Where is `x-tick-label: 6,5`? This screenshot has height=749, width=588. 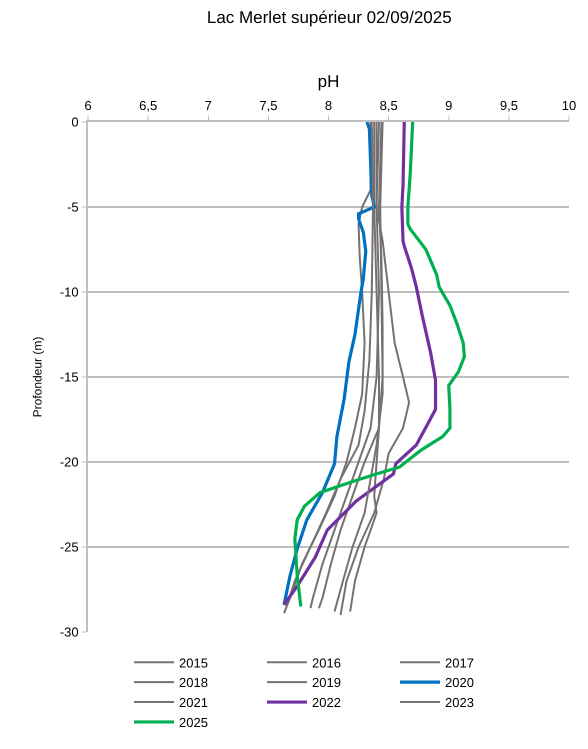
x-tick-label: 6,5 is located at coordinates (148, 106).